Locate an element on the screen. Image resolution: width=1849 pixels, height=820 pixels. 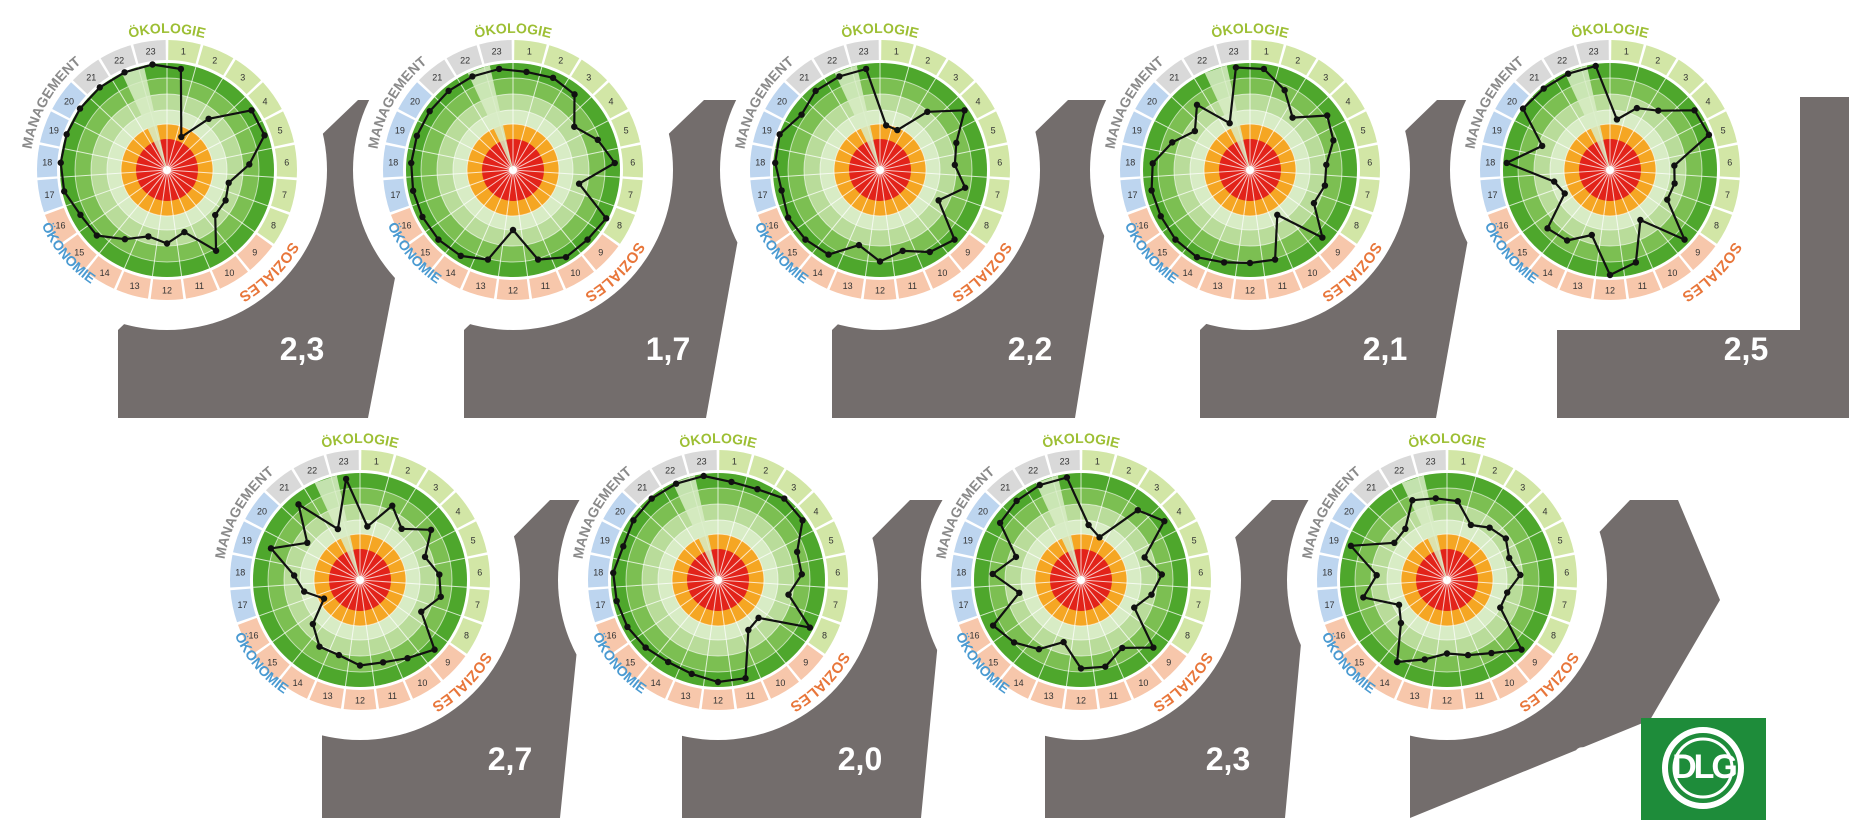
overall-score: 2,8 is located at coordinates (1596, 759).